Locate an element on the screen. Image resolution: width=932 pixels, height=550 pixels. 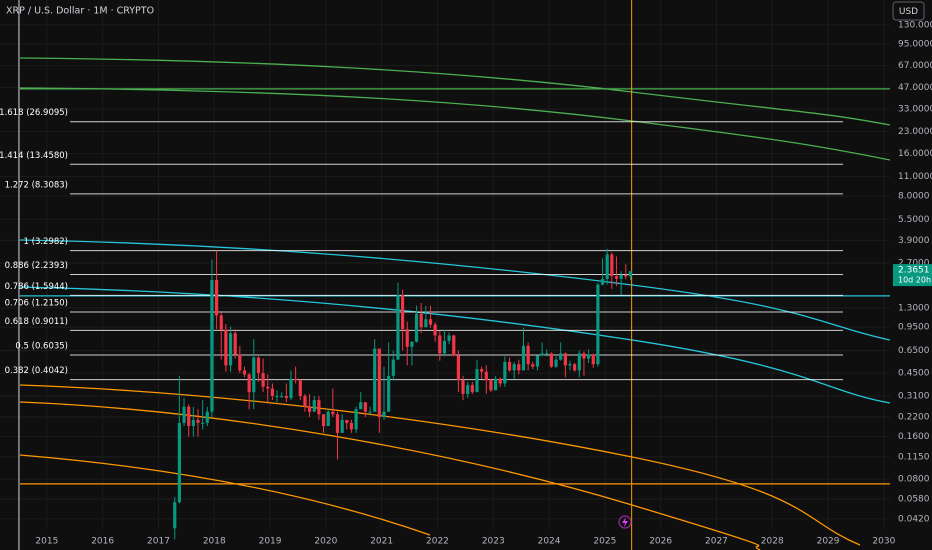
y-tick-label: 23.0000 is located at coordinates (915, 132).